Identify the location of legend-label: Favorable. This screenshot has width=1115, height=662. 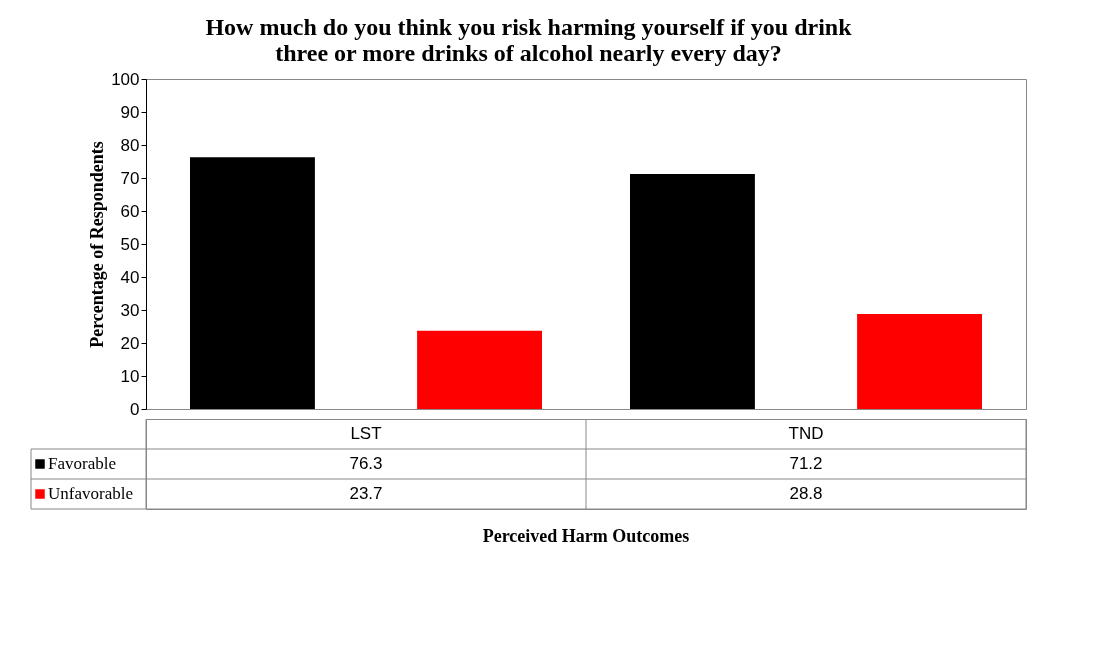
(82, 463).